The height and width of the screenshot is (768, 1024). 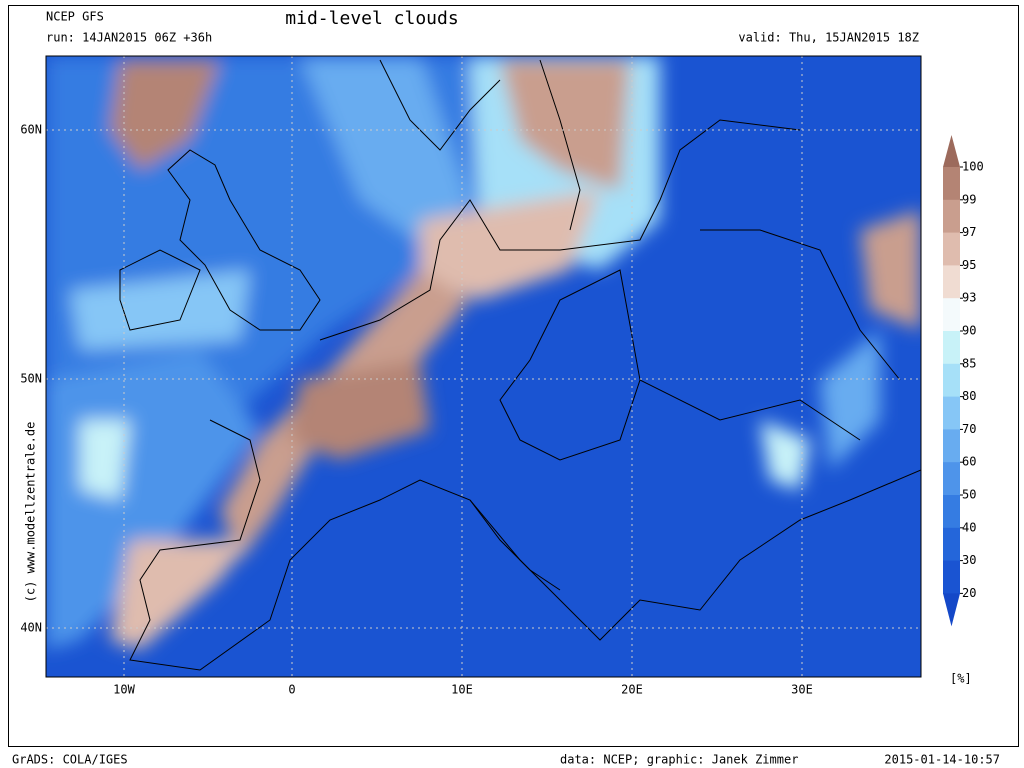 What do you see at coordinates (969, 396) in the screenshot?
I see `colorbar-label: 80` at bounding box center [969, 396].